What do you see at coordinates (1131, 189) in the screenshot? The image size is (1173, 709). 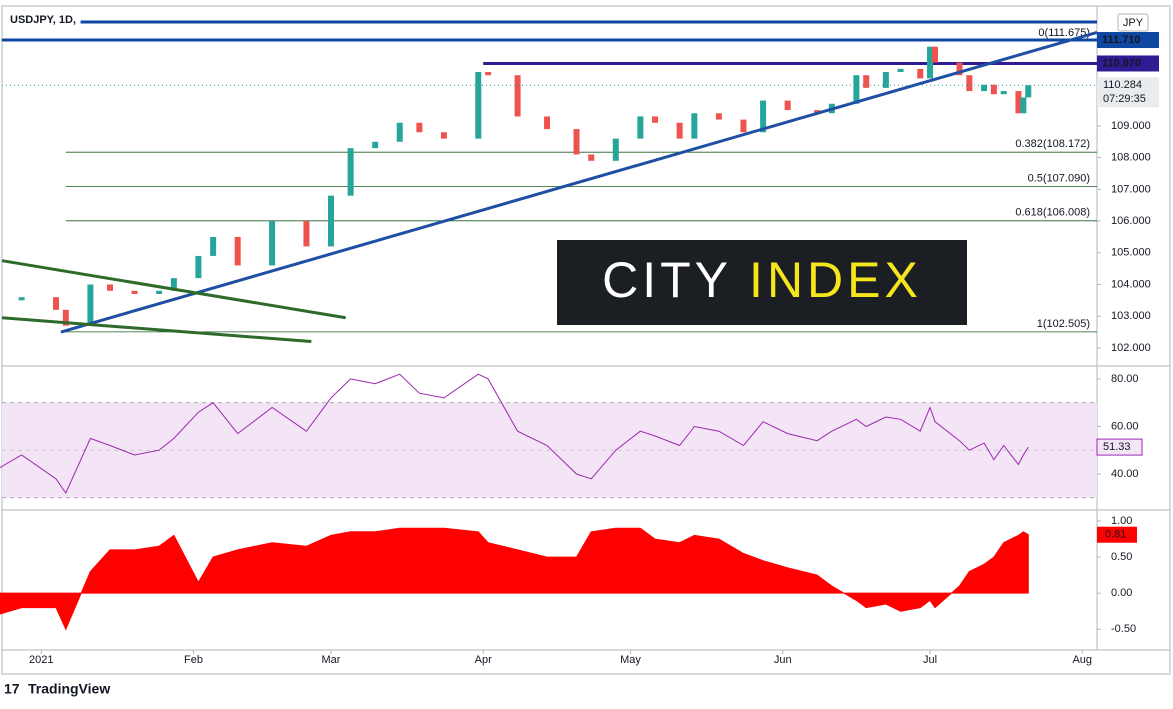 I see `y-tick-label: 107.000` at bounding box center [1131, 189].